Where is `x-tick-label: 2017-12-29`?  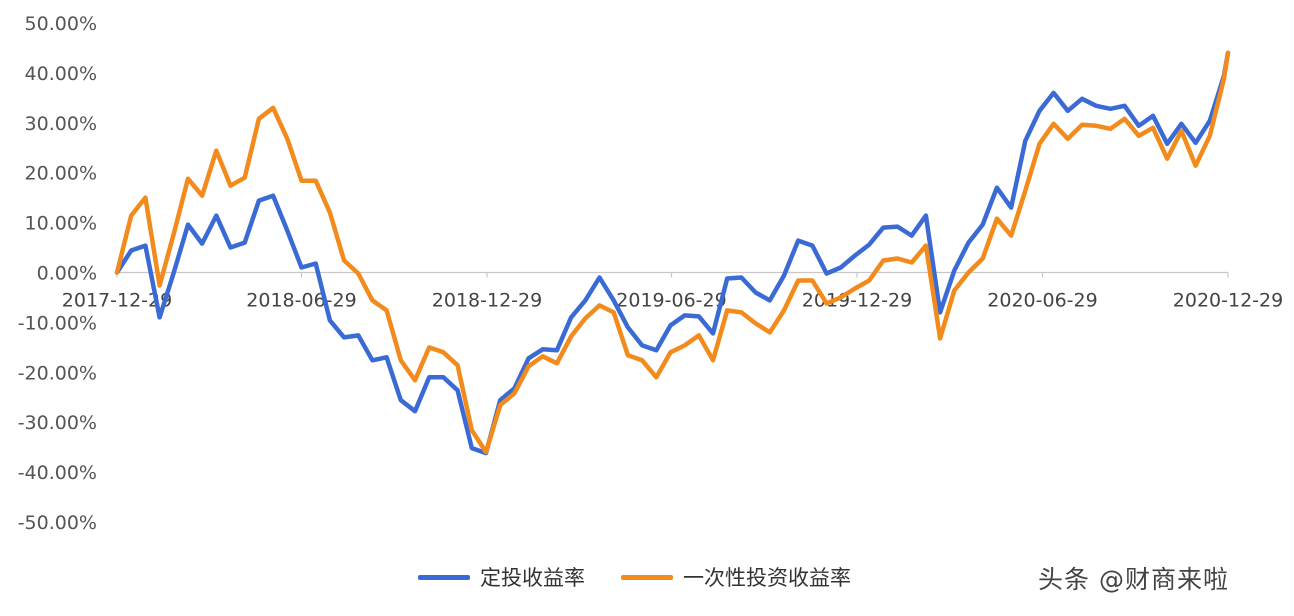
x-tick-label: 2017-12-29 is located at coordinates (117, 301).